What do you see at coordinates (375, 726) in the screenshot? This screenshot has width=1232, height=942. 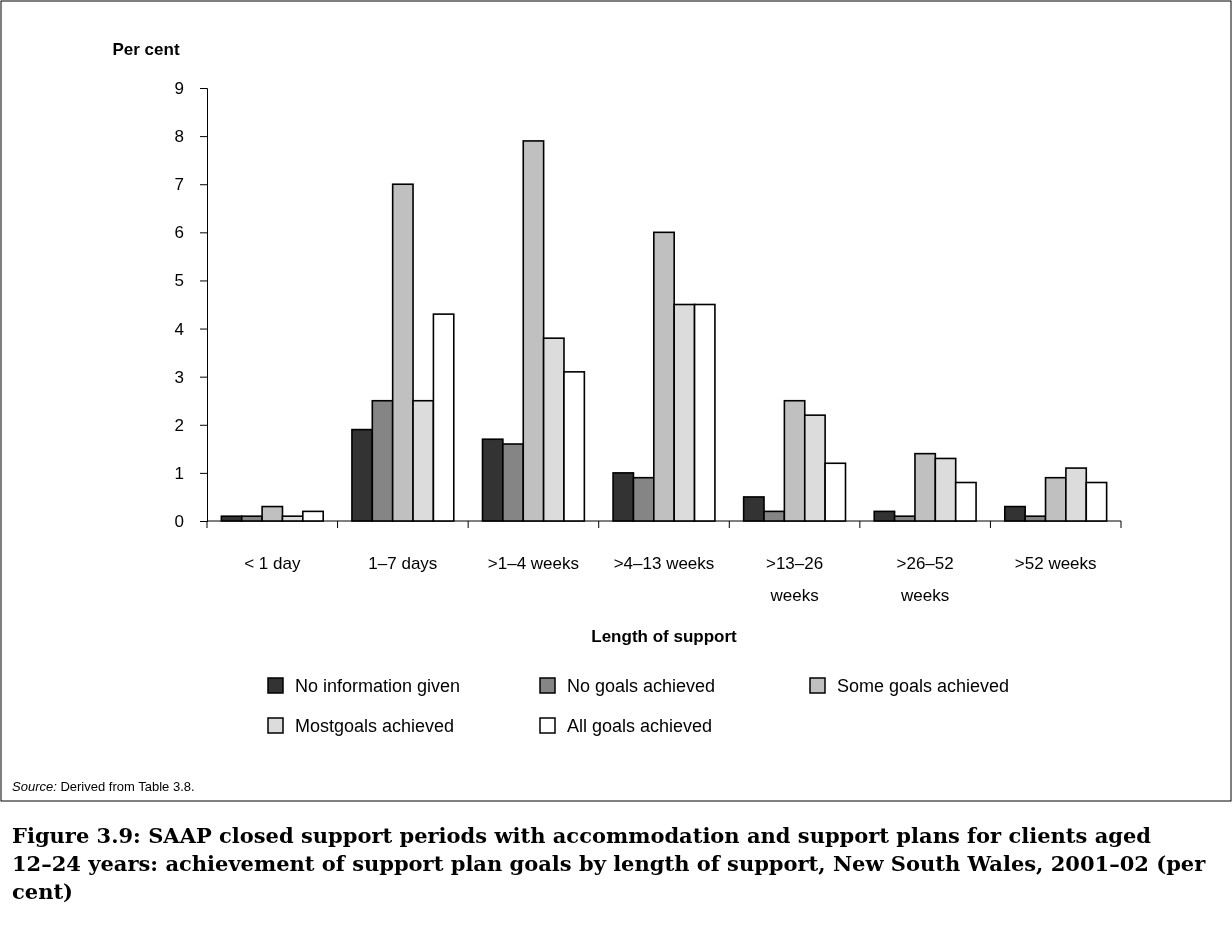 I see `legend-label: Mostgoals achieved` at bounding box center [375, 726].